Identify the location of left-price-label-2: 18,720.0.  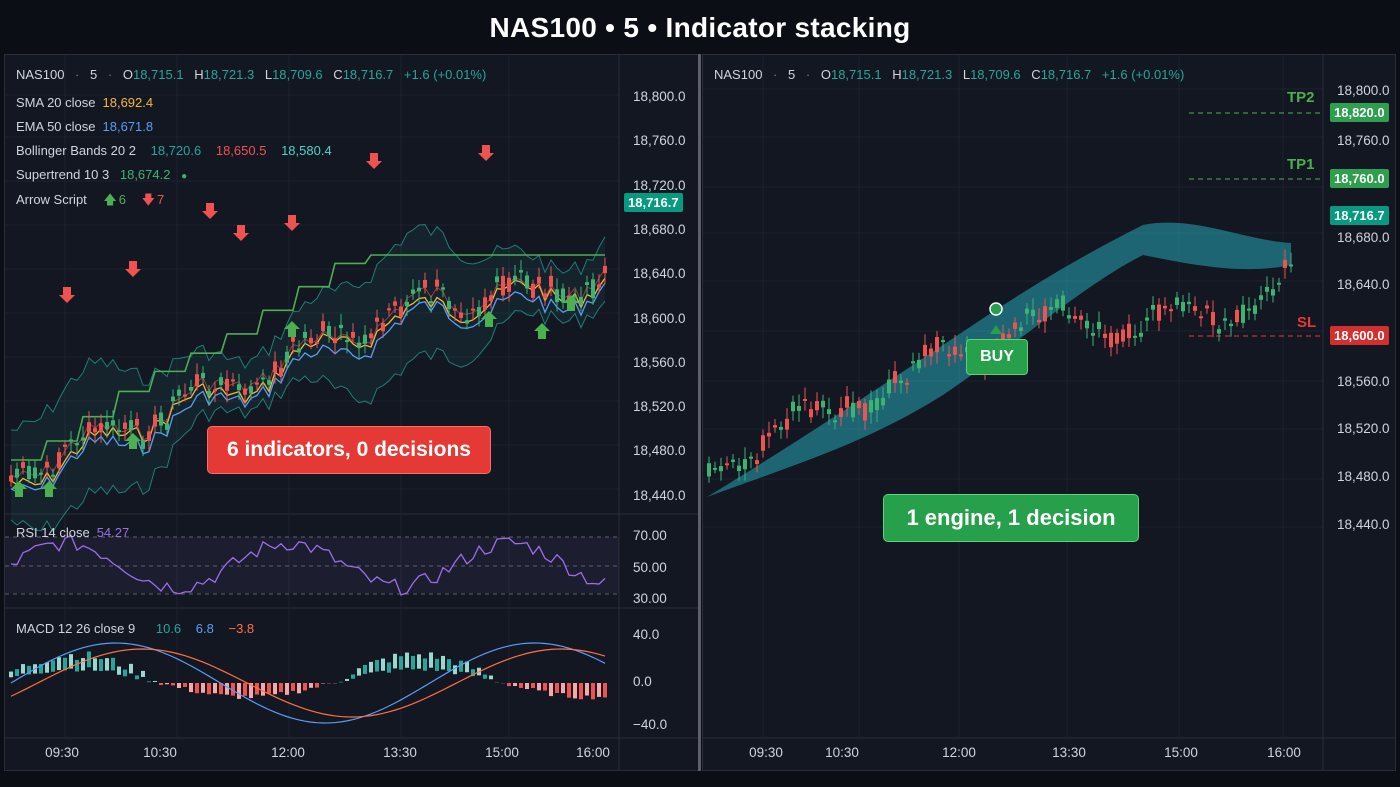
(659, 185).